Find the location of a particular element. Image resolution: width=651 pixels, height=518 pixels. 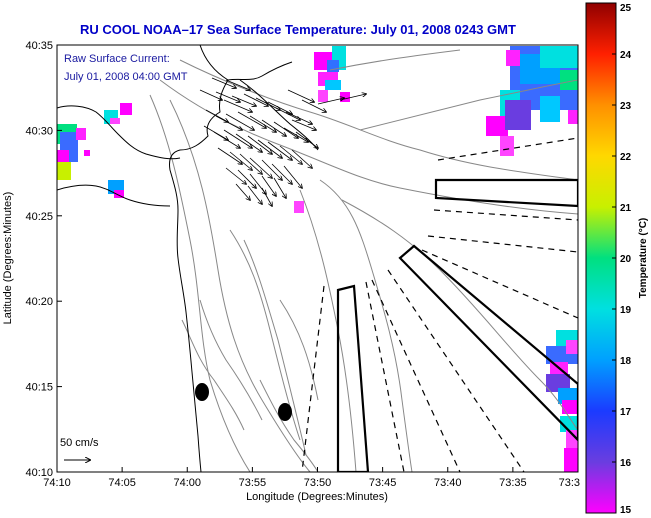

colorbar-tick-label: 17 is located at coordinates (626, 412).